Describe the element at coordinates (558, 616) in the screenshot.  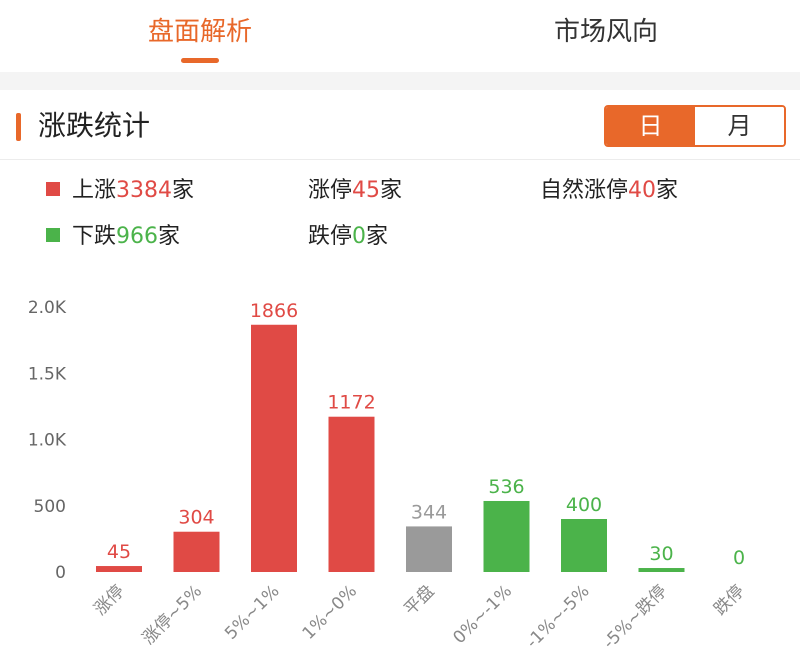
I see `x-category-label: -1%~-5%` at that location.